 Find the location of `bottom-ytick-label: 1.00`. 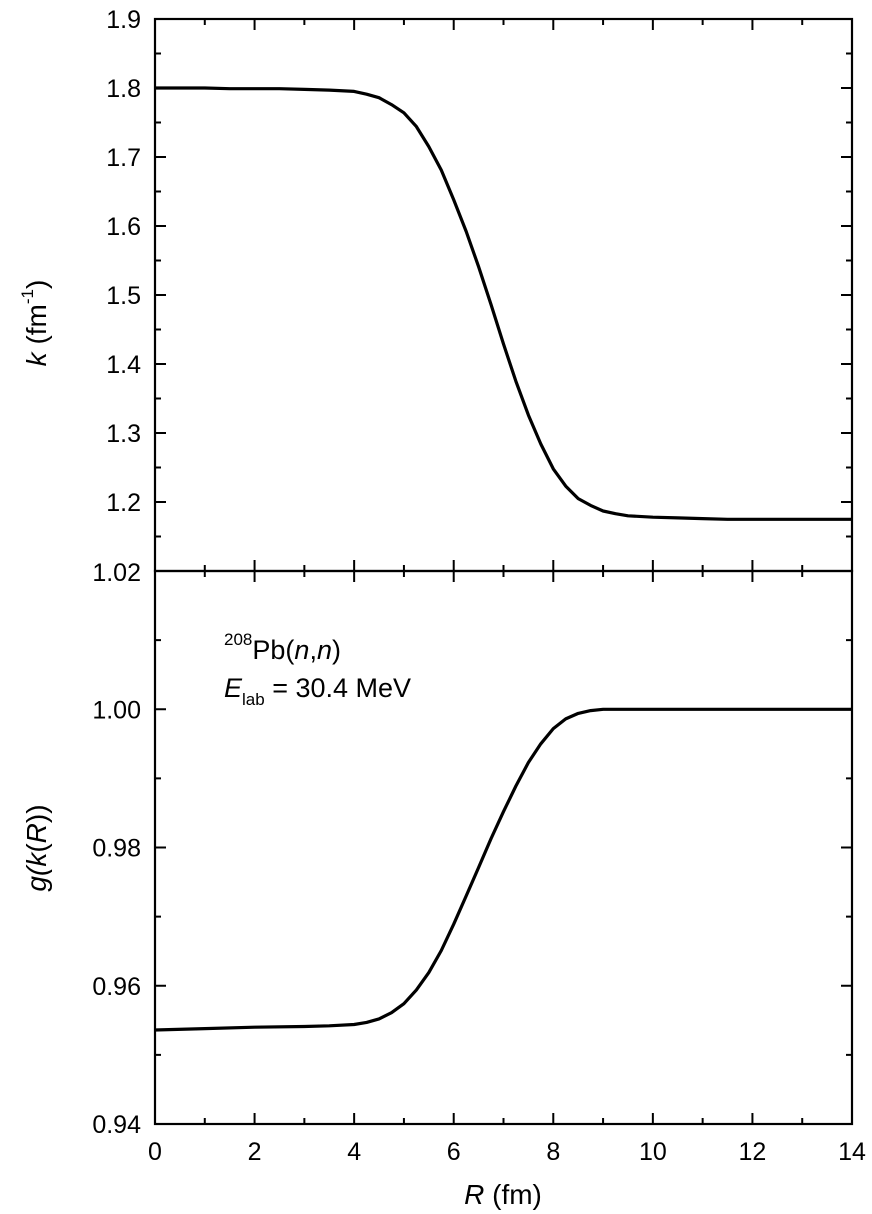

bottom-ytick-label: 1.00 is located at coordinates (116, 710).